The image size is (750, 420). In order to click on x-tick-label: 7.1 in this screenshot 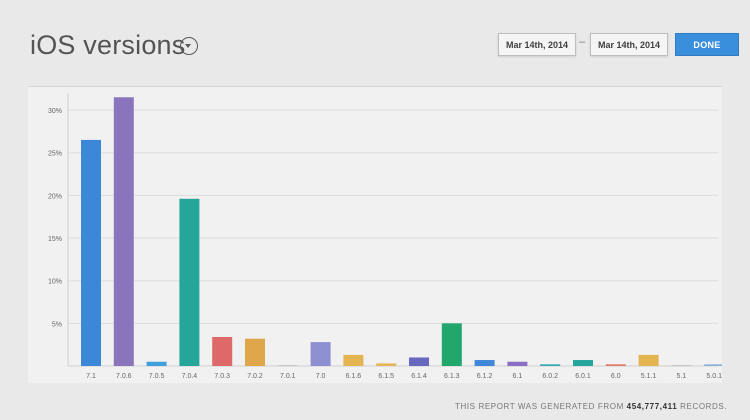, I will do `click(91, 376)`.